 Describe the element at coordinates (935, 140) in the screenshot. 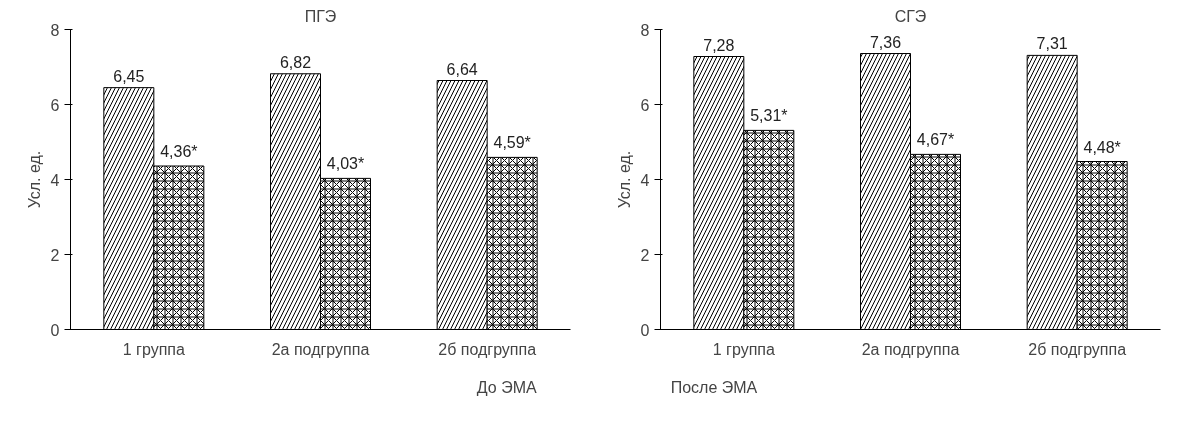

I see `data-label: 4,67*` at that location.